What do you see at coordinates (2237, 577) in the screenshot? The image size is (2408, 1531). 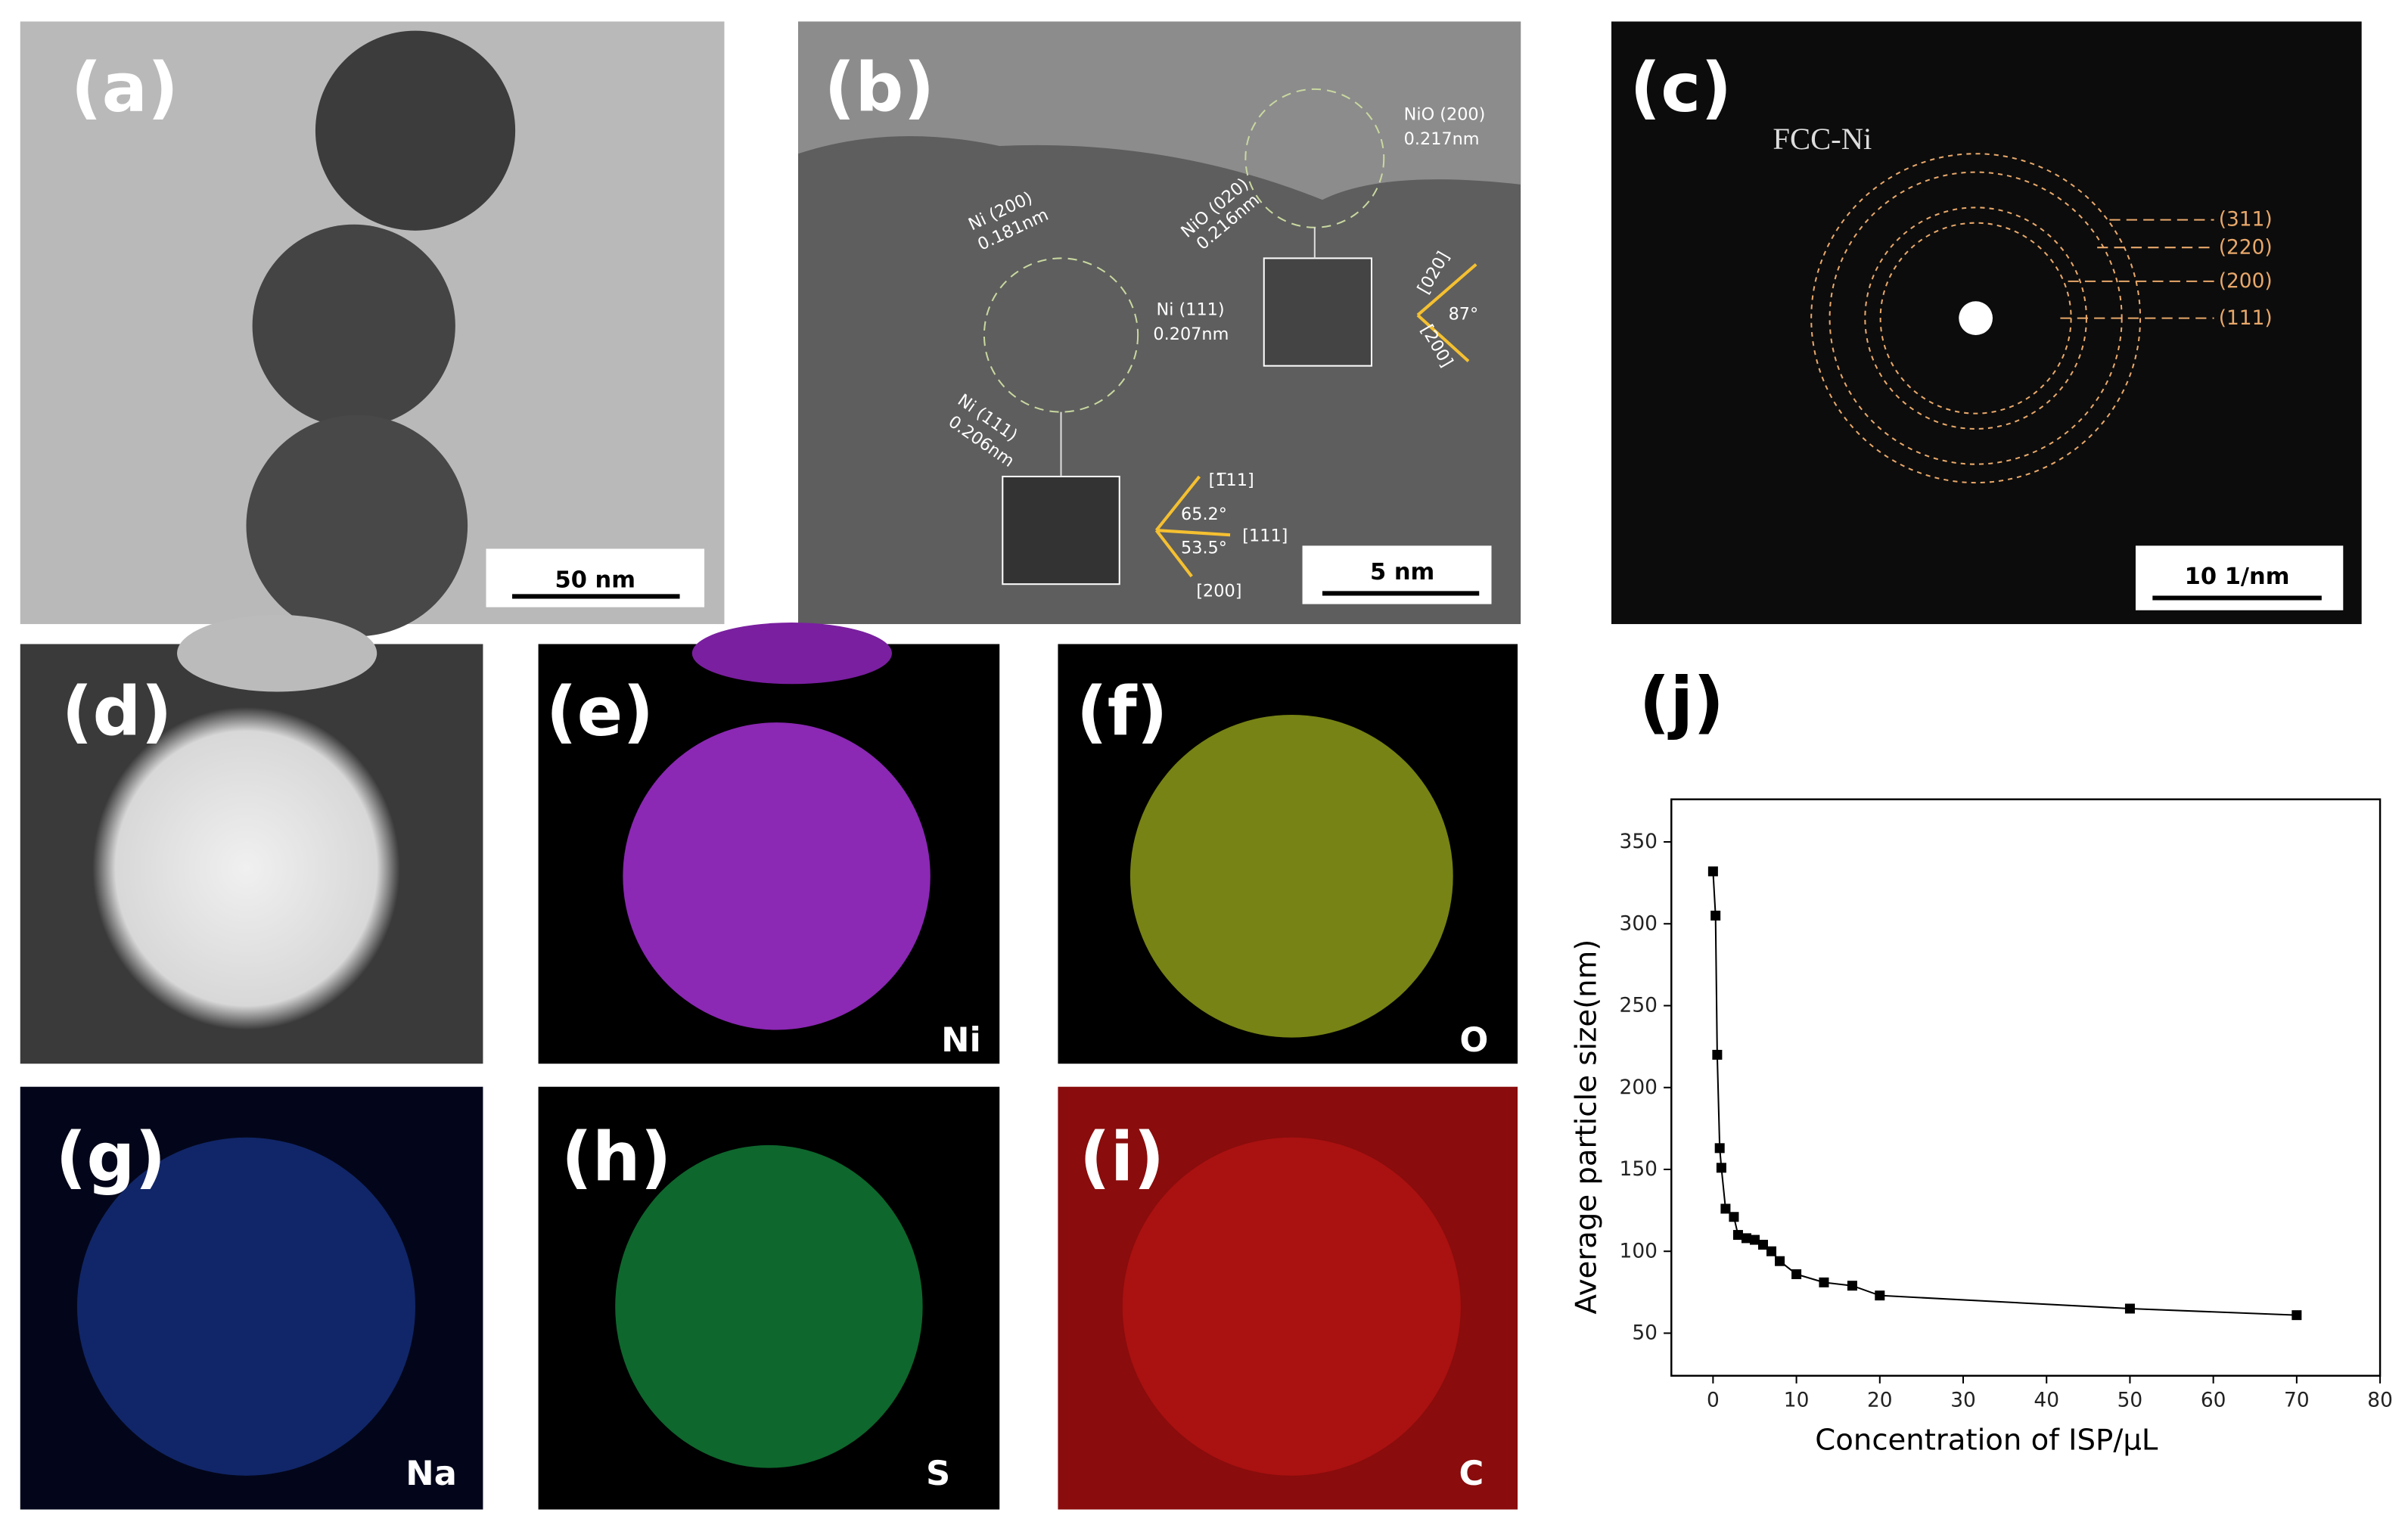 I see `scale-bar-label: 10 1/nm` at bounding box center [2237, 577].